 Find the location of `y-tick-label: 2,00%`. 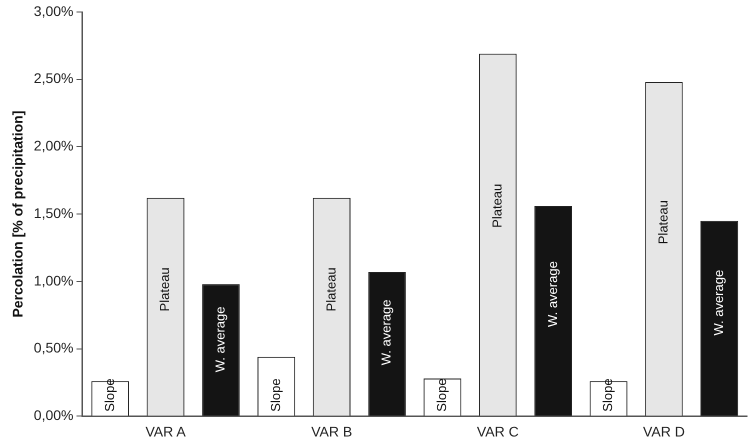

y-tick-label: 2,00% is located at coordinates (54, 146).